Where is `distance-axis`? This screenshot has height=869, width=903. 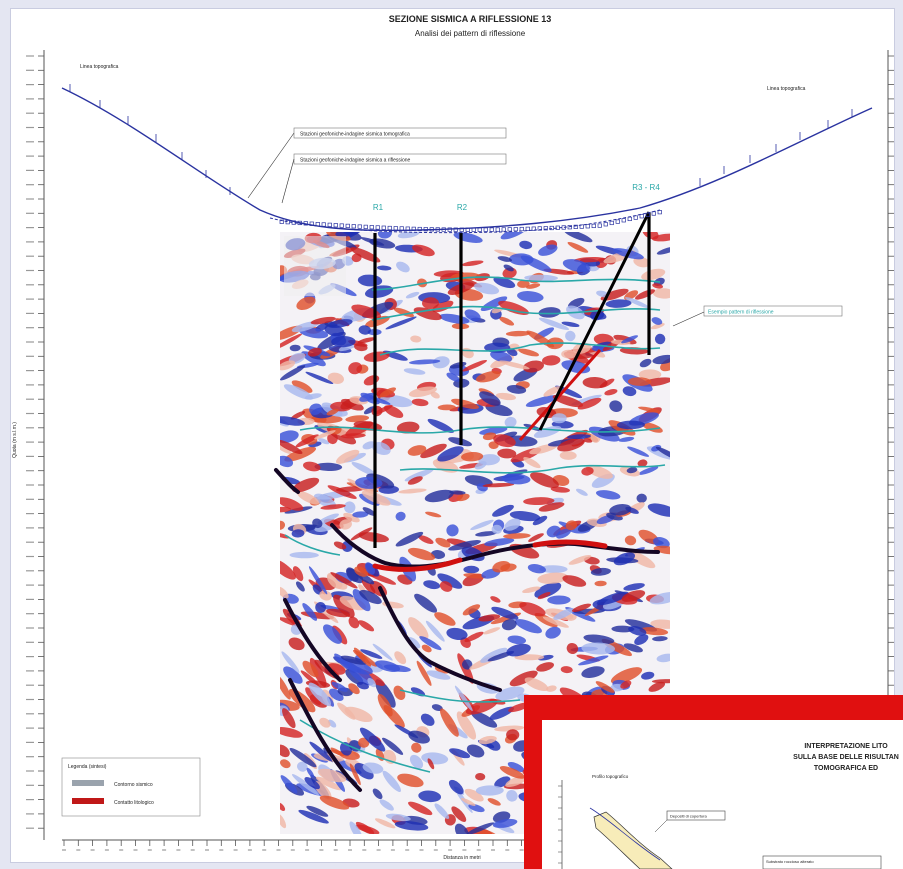 distance-axis is located at coordinates (303, 845).